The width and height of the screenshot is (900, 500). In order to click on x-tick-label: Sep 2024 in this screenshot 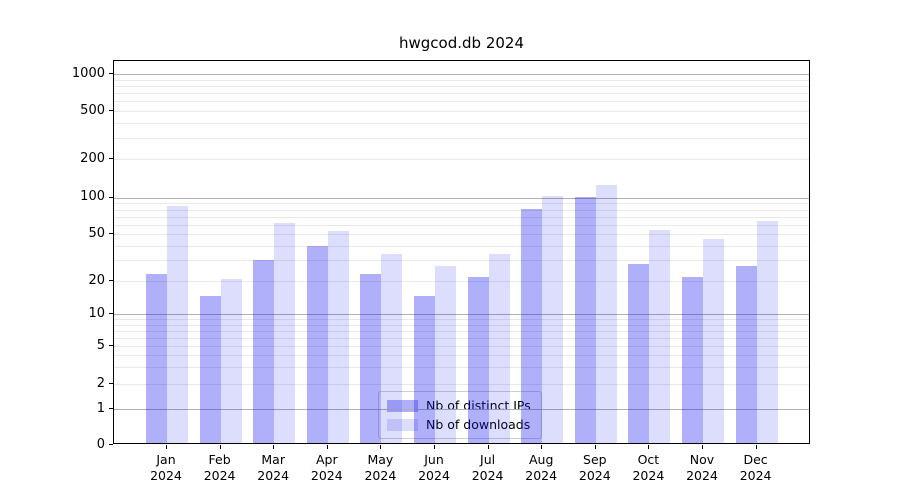, I will do `click(594, 467)`.